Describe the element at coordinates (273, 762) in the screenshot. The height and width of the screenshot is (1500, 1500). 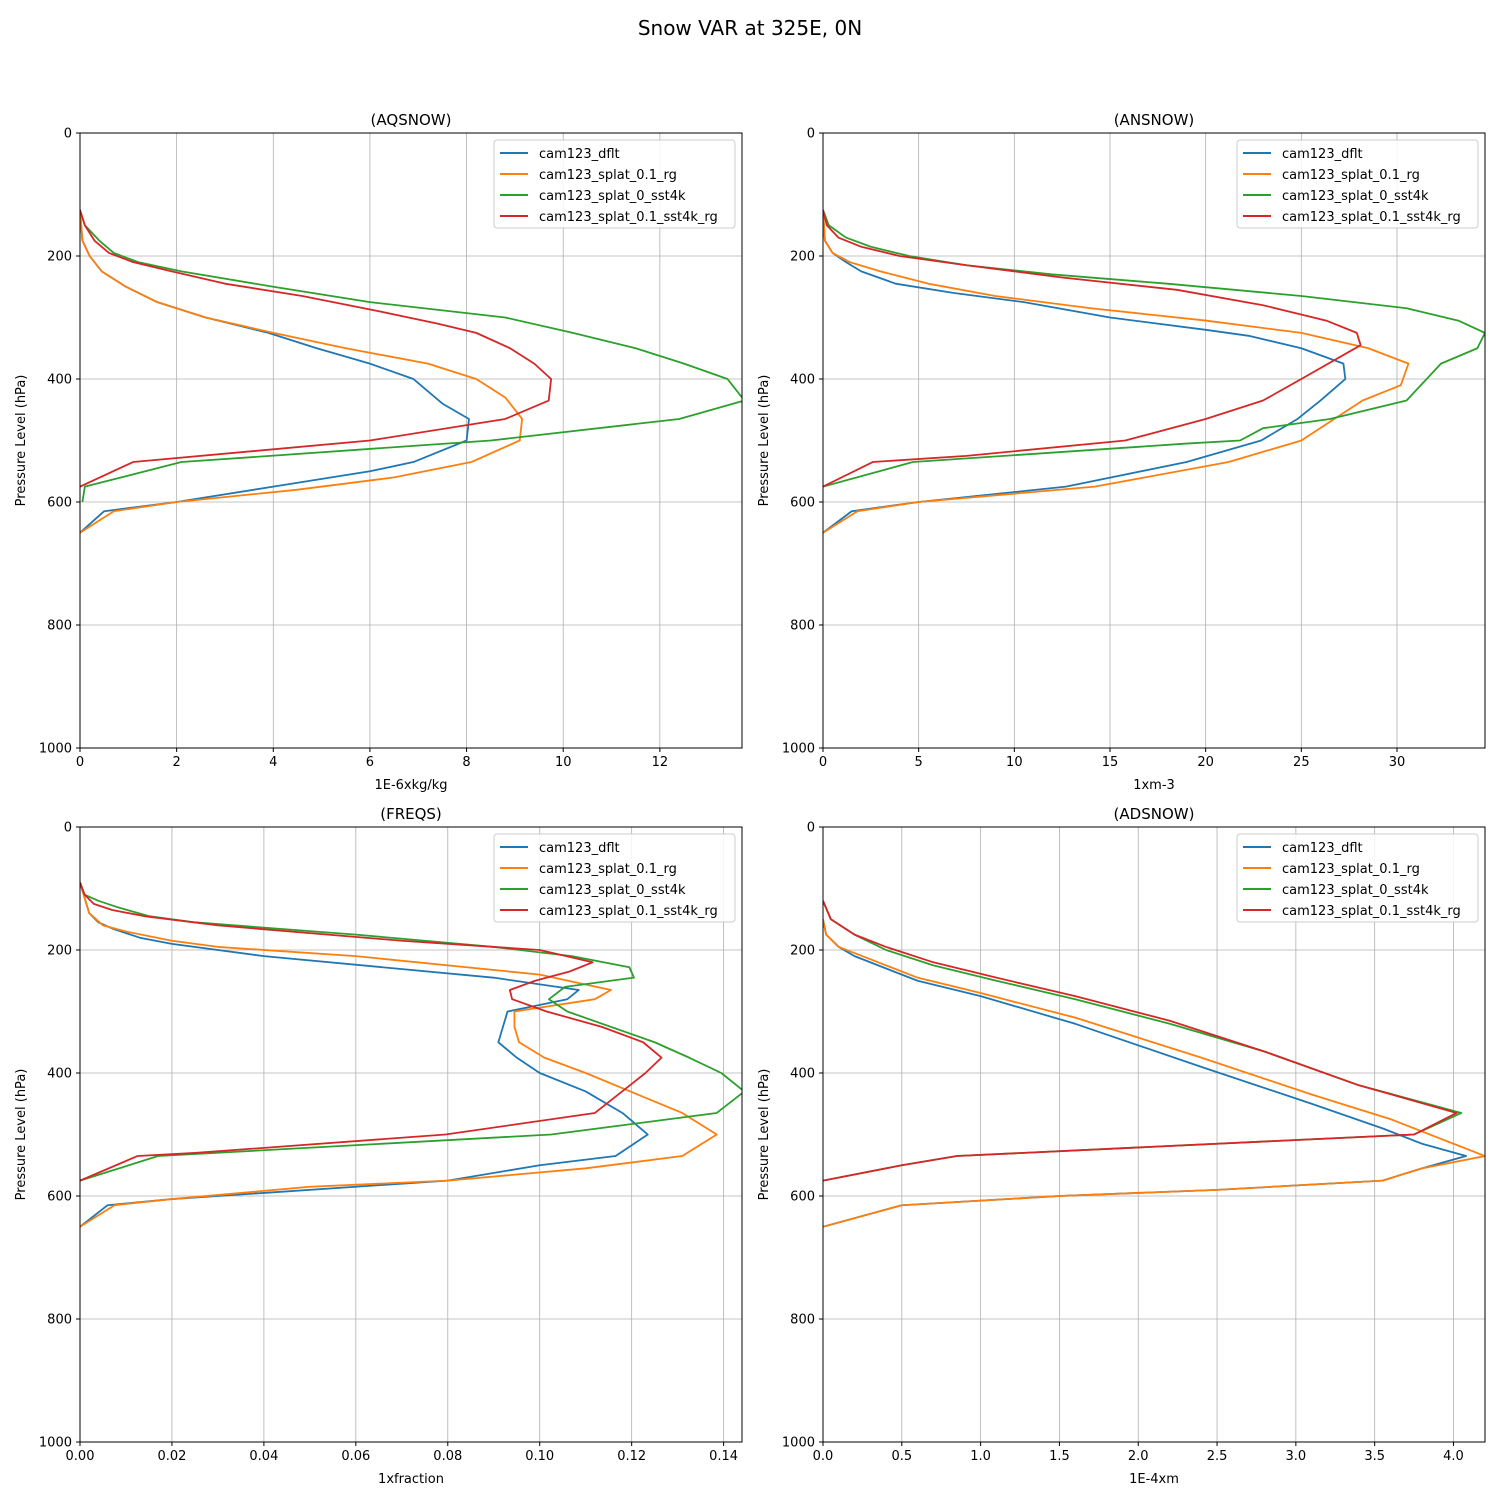
I see `x-tick-label: 4` at that location.